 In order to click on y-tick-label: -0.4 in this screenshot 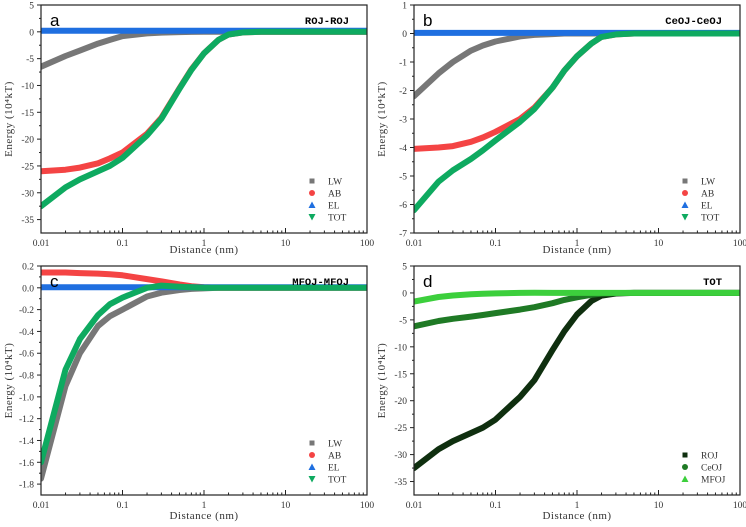, I will do `click(26, 333)`.